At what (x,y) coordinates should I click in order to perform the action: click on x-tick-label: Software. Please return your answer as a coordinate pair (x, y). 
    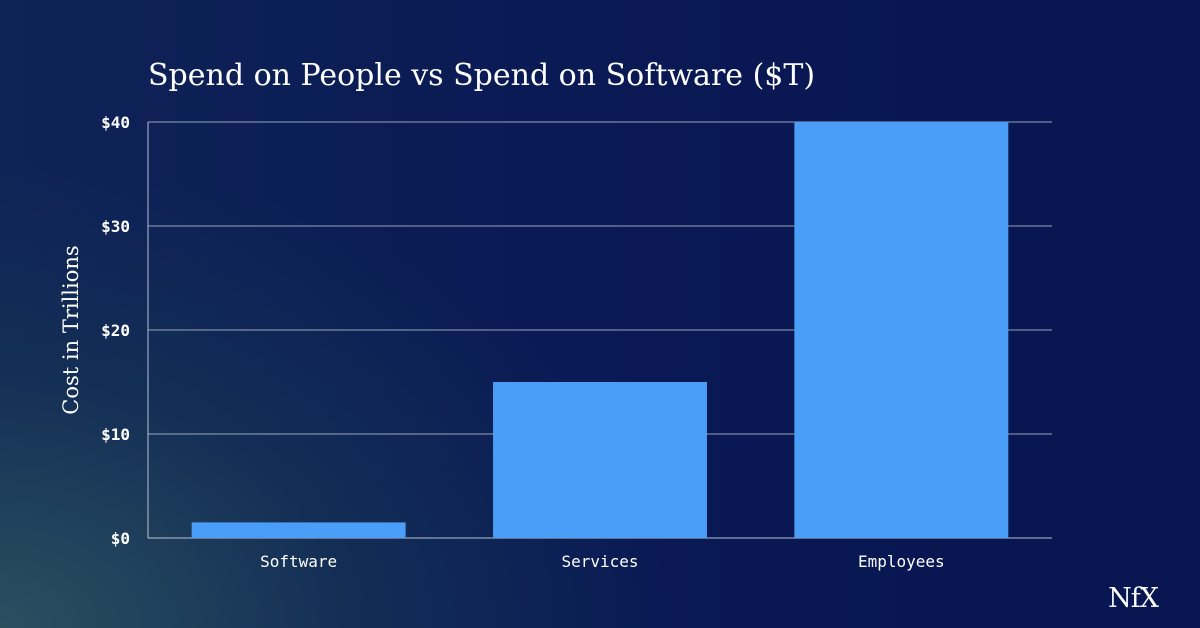
    Looking at the image, I should click on (298, 561).